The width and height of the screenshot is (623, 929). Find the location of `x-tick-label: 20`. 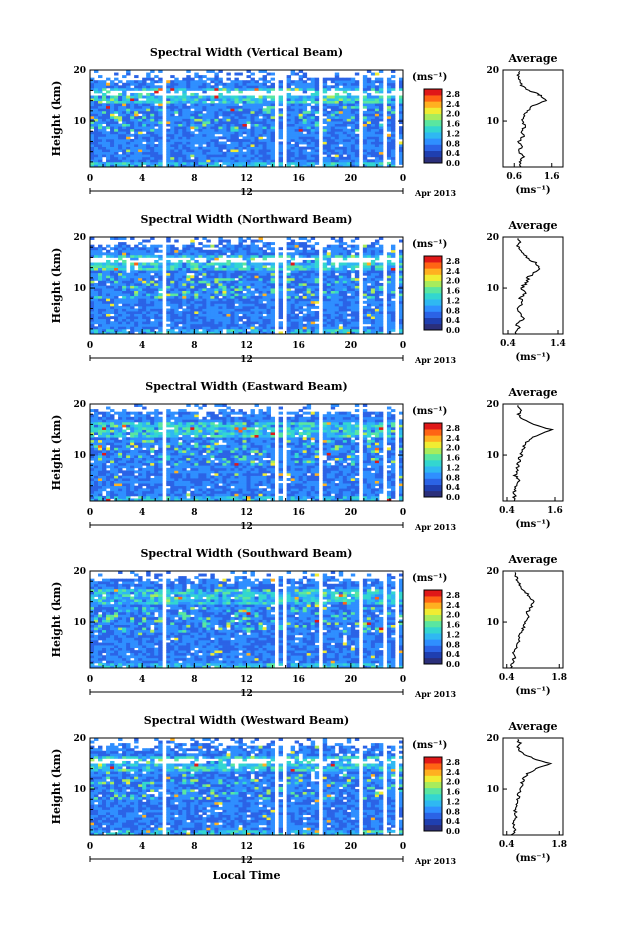

x-tick-label: 20 is located at coordinates (351, 179).